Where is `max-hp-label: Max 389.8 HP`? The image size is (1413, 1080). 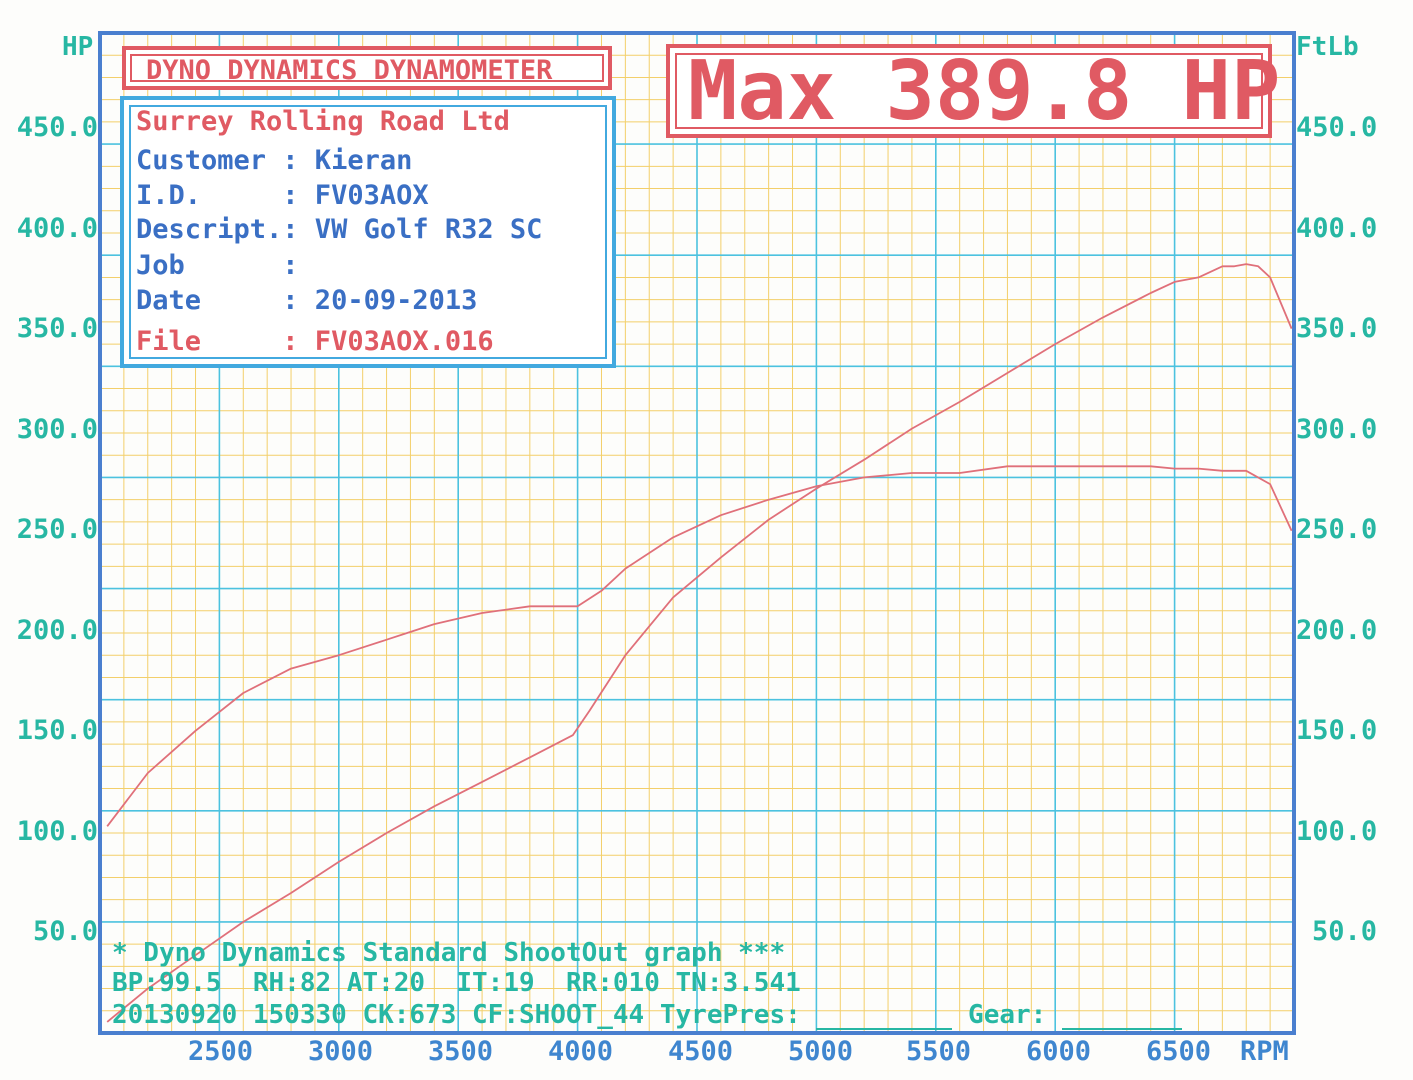
max-hp-label: Max 389.8 HP is located at coordinates (984, 91).